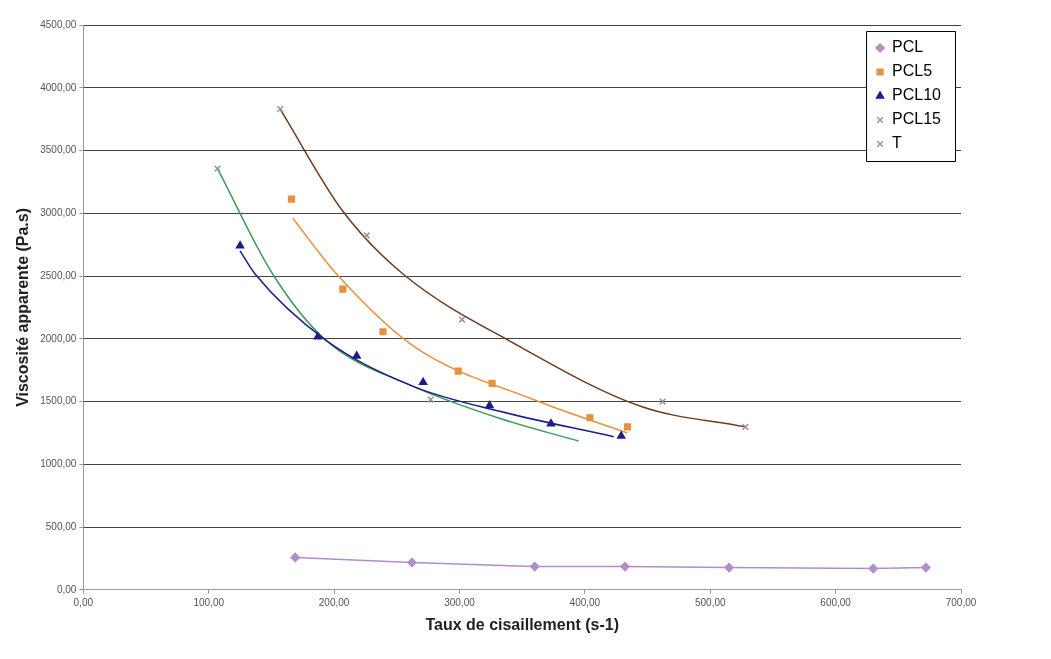 This screenshot has width=1051, height=659. I want to click on x-axis-title: Taux de cisaillement (s-1), so click(522, 624).